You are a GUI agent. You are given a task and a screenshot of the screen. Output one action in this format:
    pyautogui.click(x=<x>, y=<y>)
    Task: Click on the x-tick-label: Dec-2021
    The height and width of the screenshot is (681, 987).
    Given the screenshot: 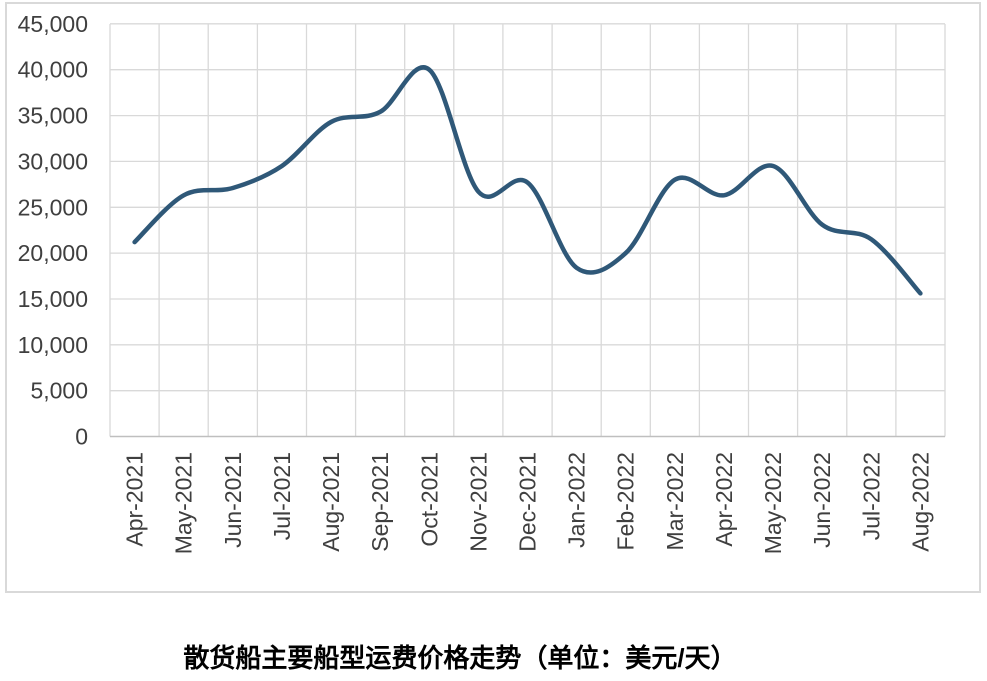 What is the action you would take?
    pyautogui.click(x=528, y=502)
    